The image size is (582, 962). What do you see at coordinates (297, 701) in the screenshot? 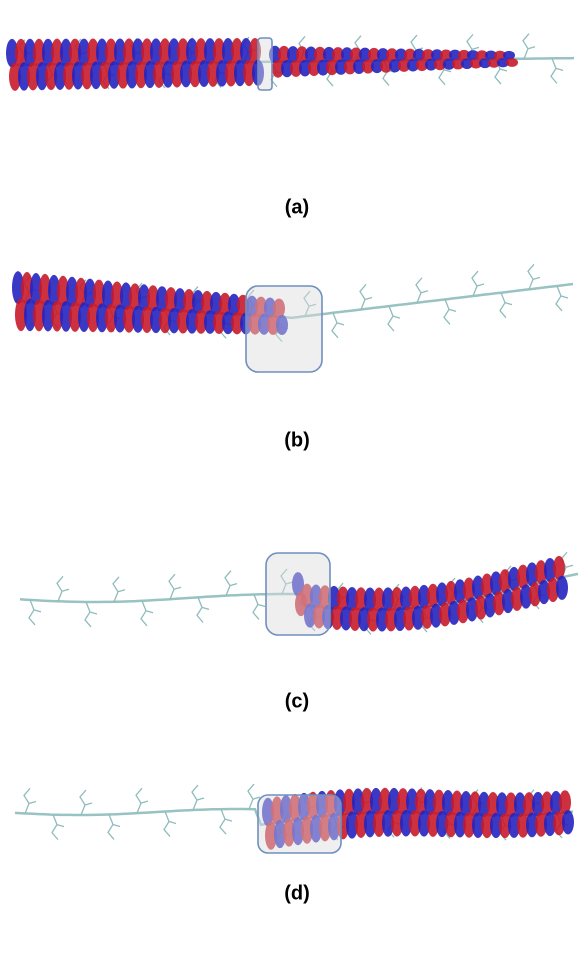
I see `panel-label: (c)` at bounding box center [297, 701].